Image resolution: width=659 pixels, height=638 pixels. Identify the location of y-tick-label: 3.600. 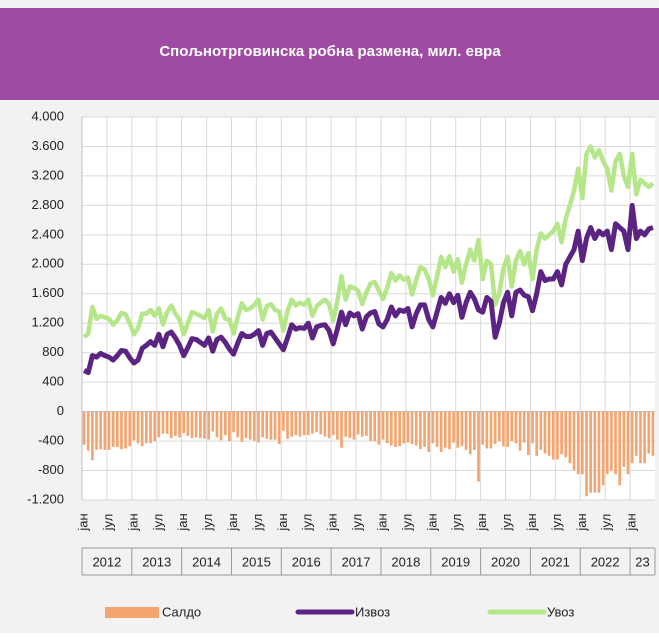
(47, 145).